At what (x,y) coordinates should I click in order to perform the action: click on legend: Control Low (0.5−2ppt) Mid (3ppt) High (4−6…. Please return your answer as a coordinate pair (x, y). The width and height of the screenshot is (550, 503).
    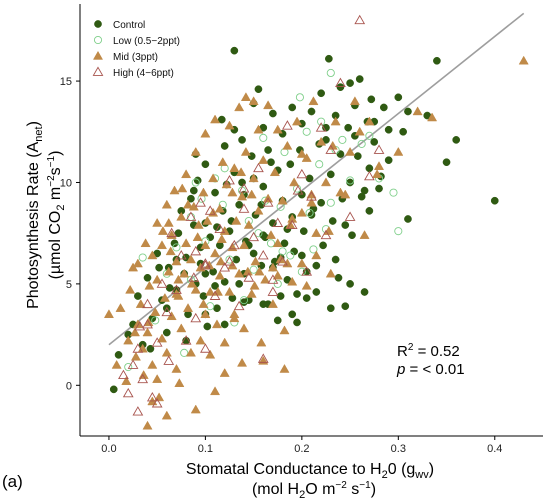
    Looking at the image, I should click on (136, 49).